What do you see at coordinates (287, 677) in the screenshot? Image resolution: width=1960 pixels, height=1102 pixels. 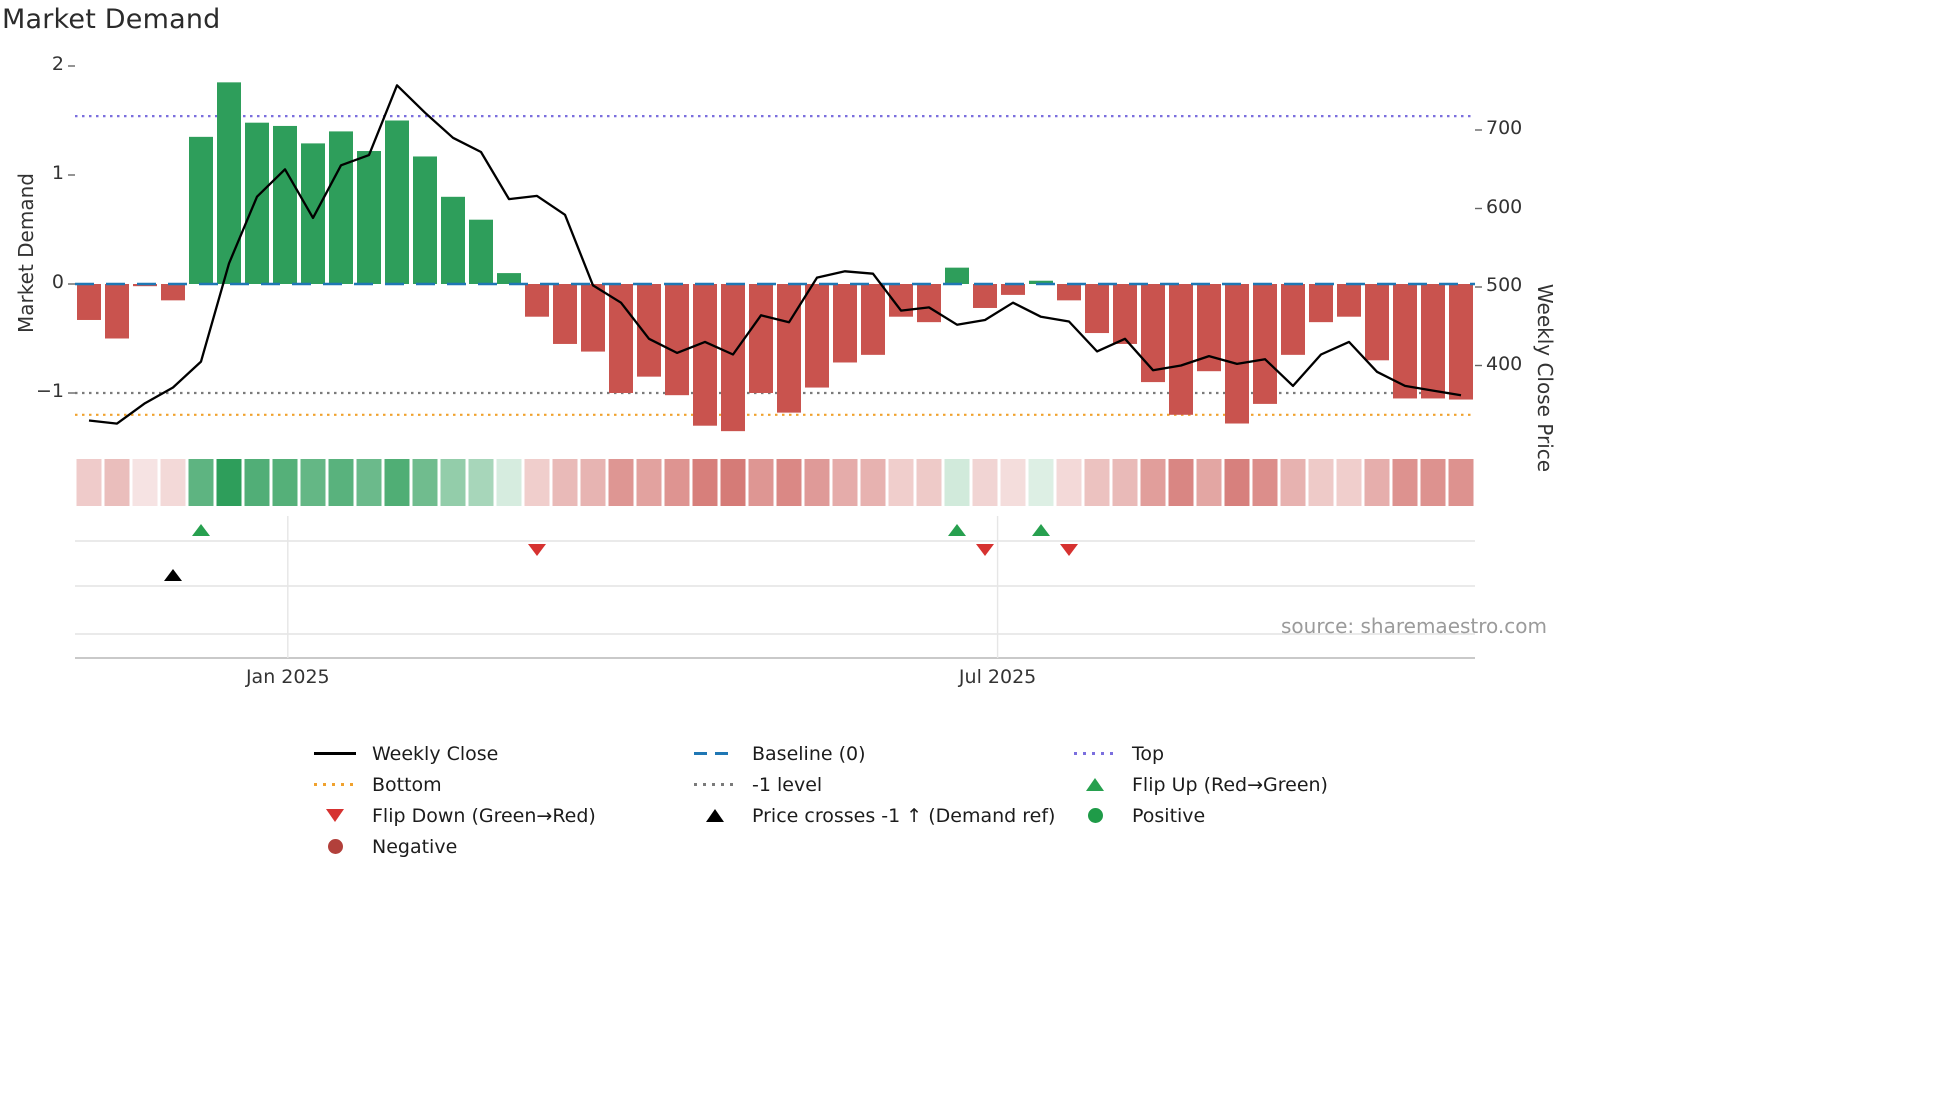 I see `x-axis-tick-label: Jan 2025` at bounding box center [287, 677].